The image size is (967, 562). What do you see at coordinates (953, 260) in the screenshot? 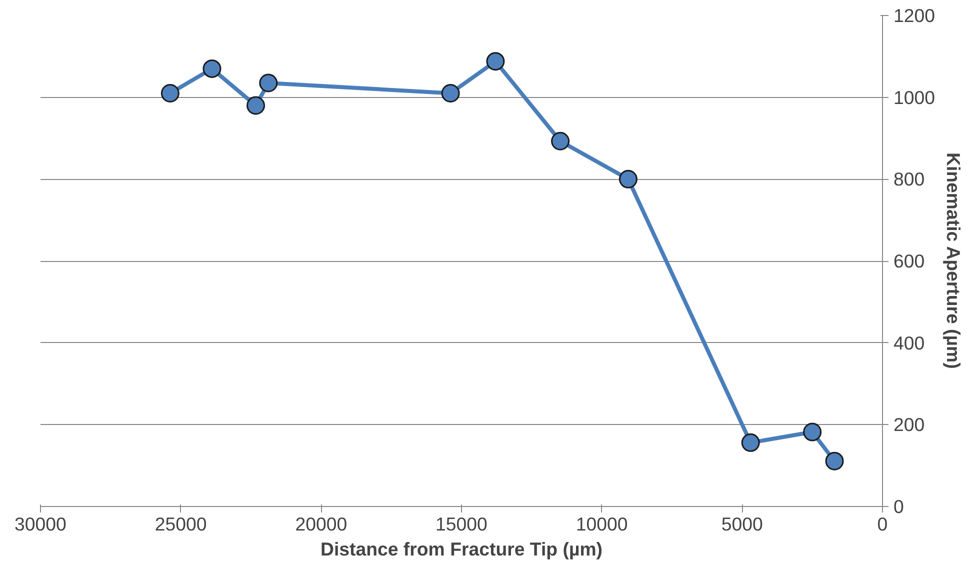
I see `y-axis-title: Kinematic Aperture (µm)` at bounding box center [953, 260].